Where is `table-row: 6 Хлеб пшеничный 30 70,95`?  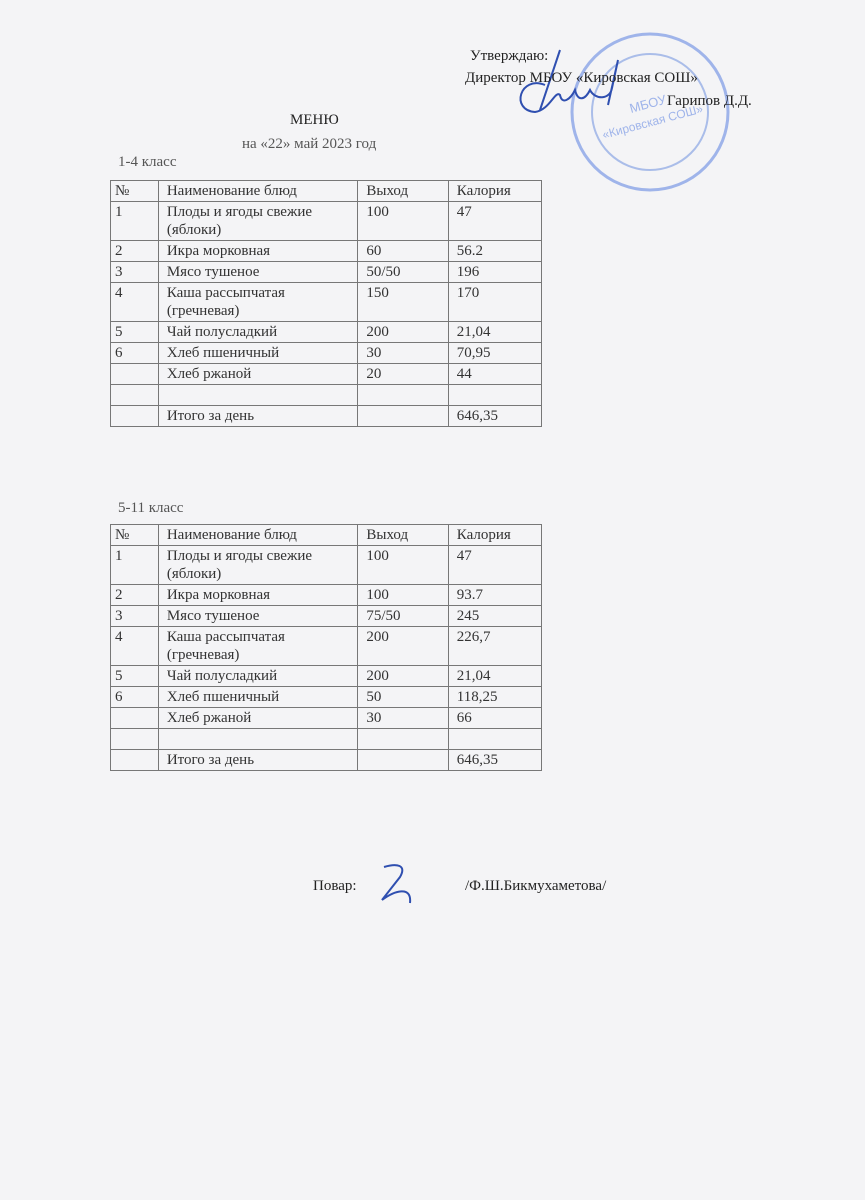 table-row: 6 Хлеб пшеничный 30 70,95 is located at coordinates (326, 353).